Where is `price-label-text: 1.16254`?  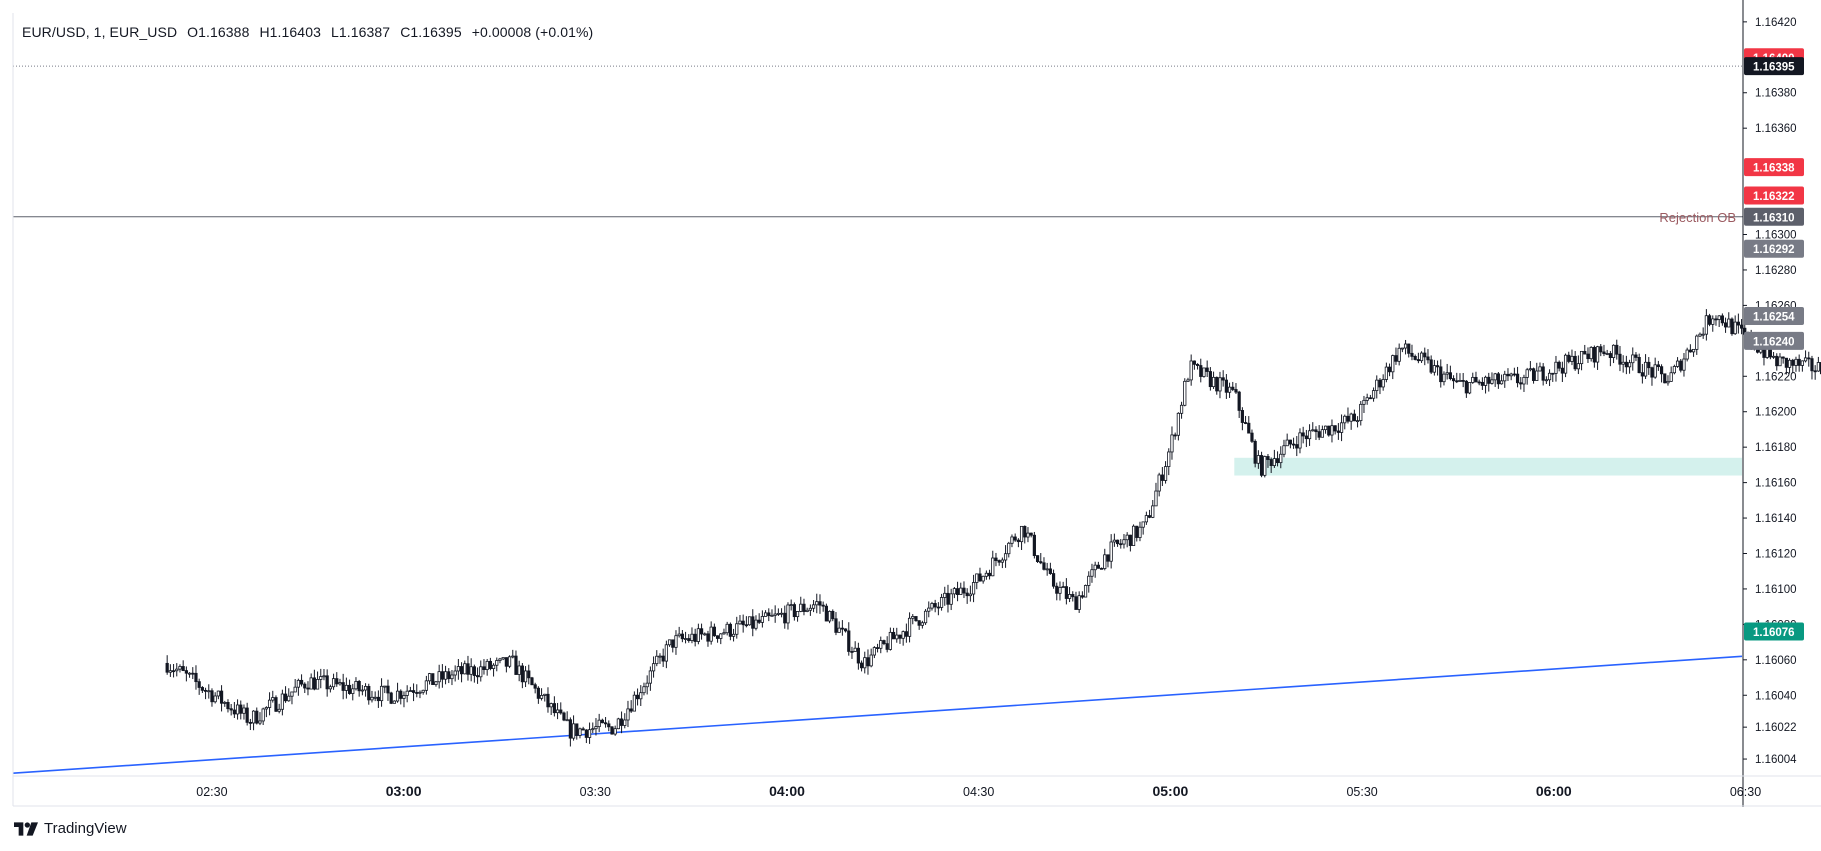
price-label-text: 1.16254 is located at coordinates (1774, 318).